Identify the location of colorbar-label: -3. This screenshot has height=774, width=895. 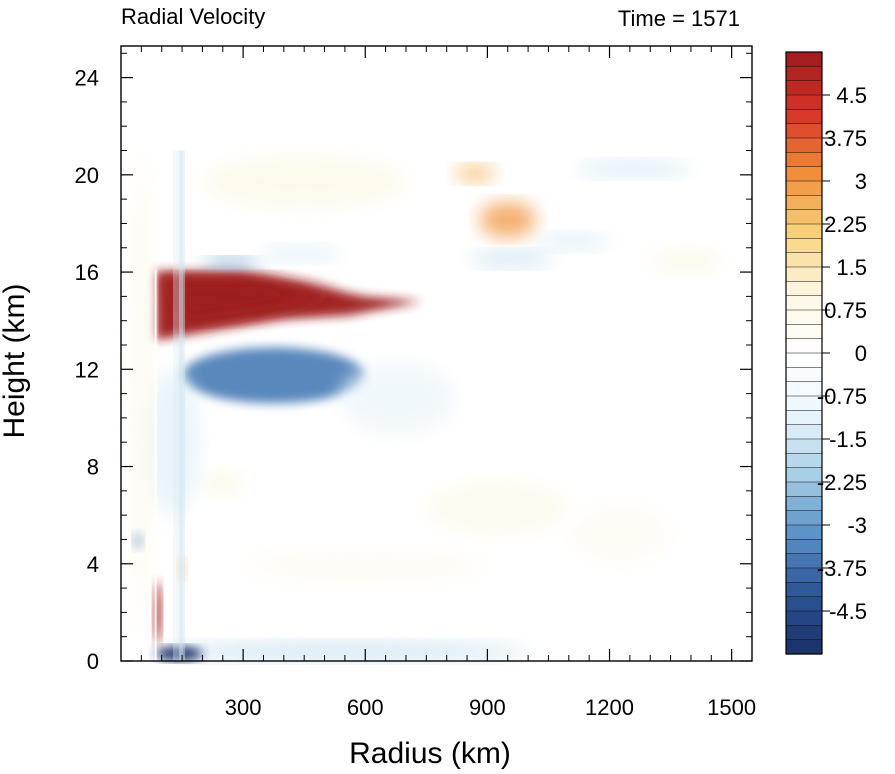
(857, 525).